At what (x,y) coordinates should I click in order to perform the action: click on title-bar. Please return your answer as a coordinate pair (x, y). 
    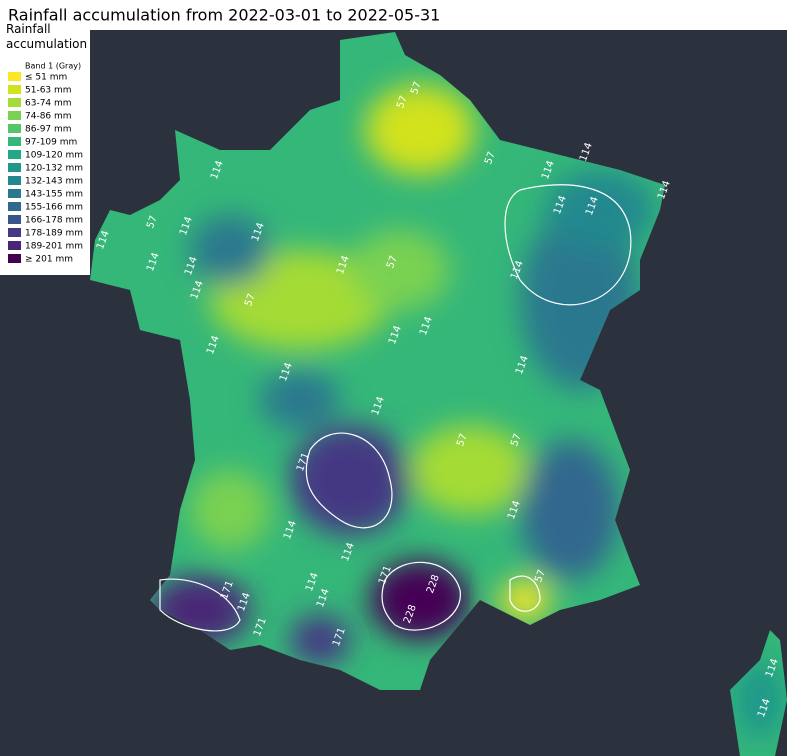
    Looking at the image, I should click on (393, 15).